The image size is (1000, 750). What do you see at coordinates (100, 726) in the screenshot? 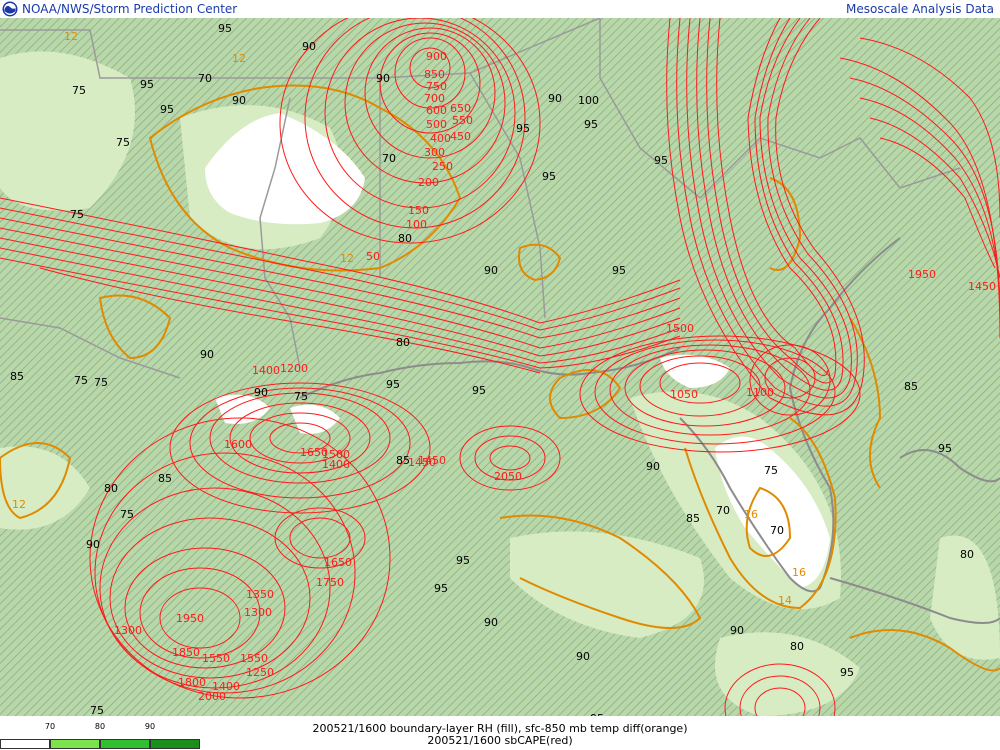
I see `legend-tick: 80` at bounding box center [100, 726].